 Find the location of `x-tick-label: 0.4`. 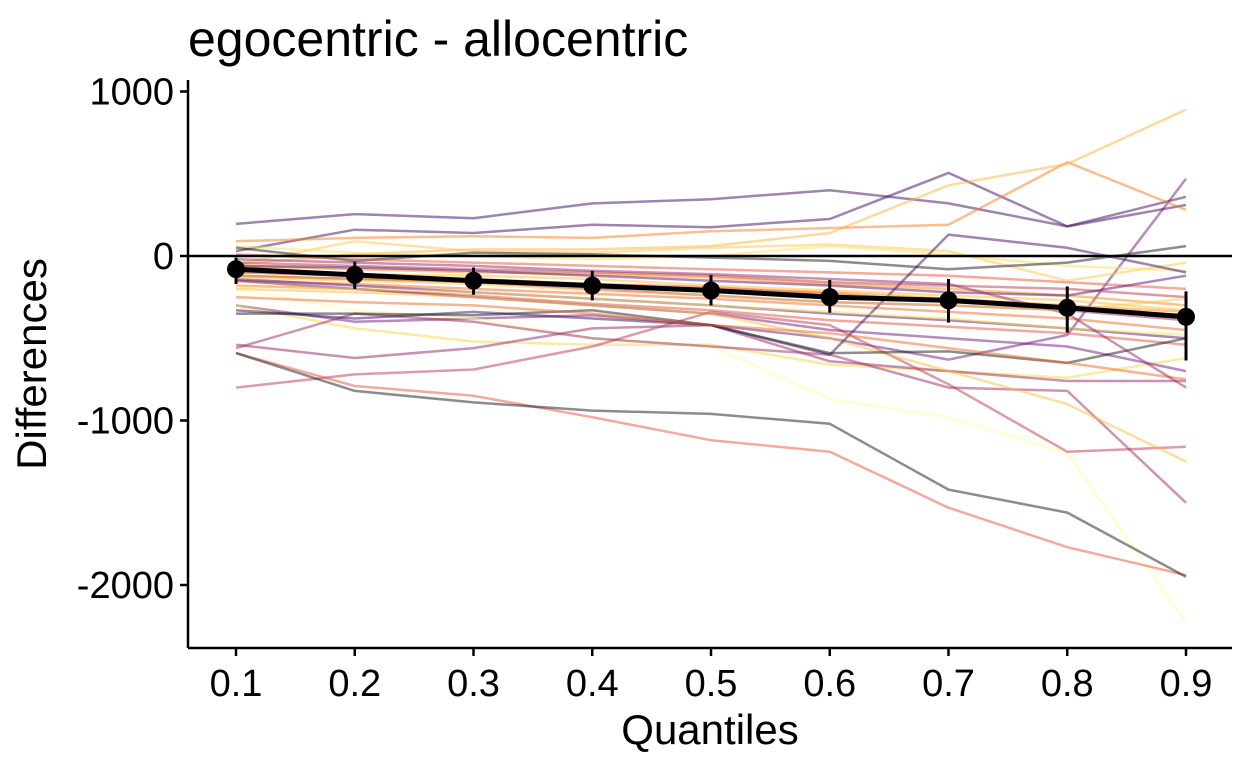

x-tick-label: 0.4 is located at coordinates (592, 684).